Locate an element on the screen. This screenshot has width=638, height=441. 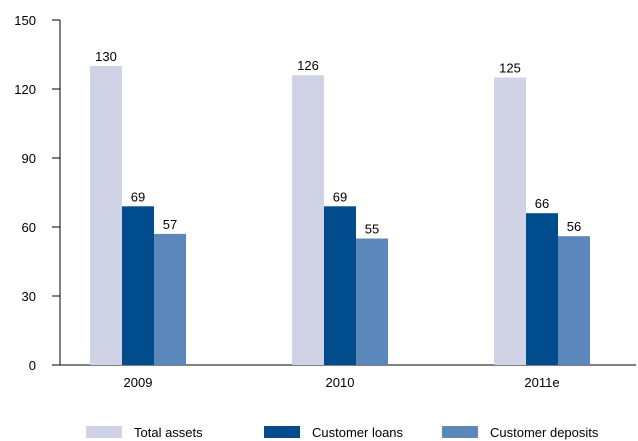
y-tick-label: 30 is located at coordinates (29, 296).